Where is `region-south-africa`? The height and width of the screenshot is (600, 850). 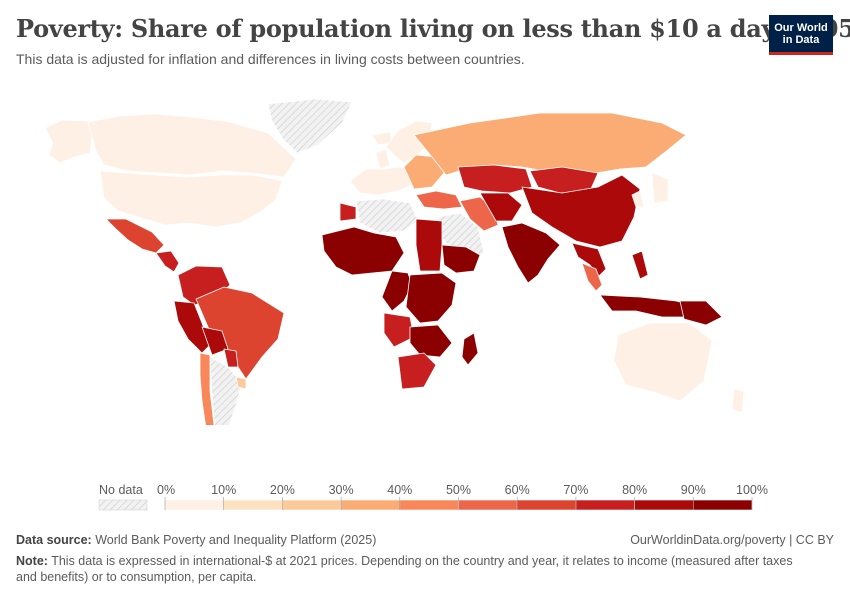
region-south-africa is located at coordinates (417, 371).